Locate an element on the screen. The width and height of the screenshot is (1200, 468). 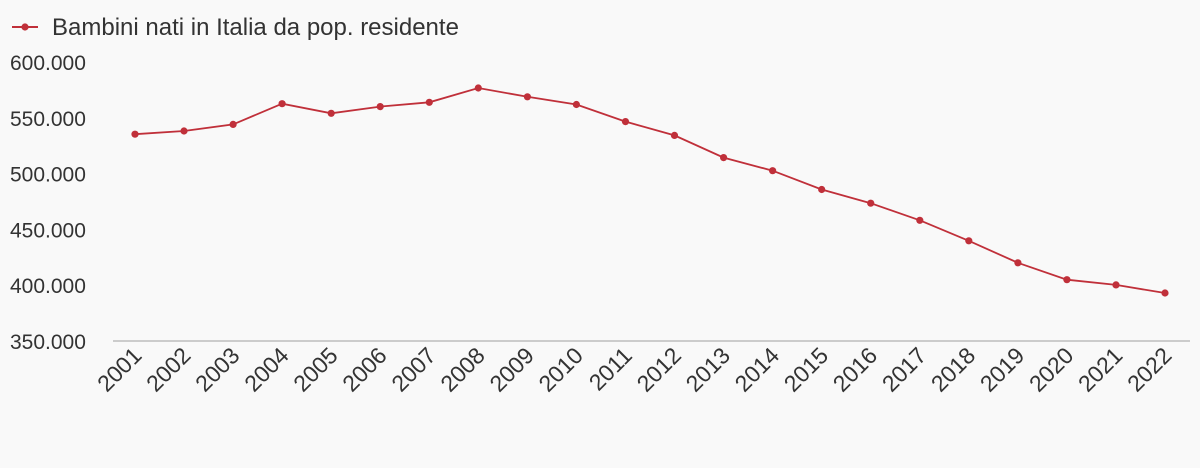
x-tick-label: 2014 is located at coordinates (757, 369).